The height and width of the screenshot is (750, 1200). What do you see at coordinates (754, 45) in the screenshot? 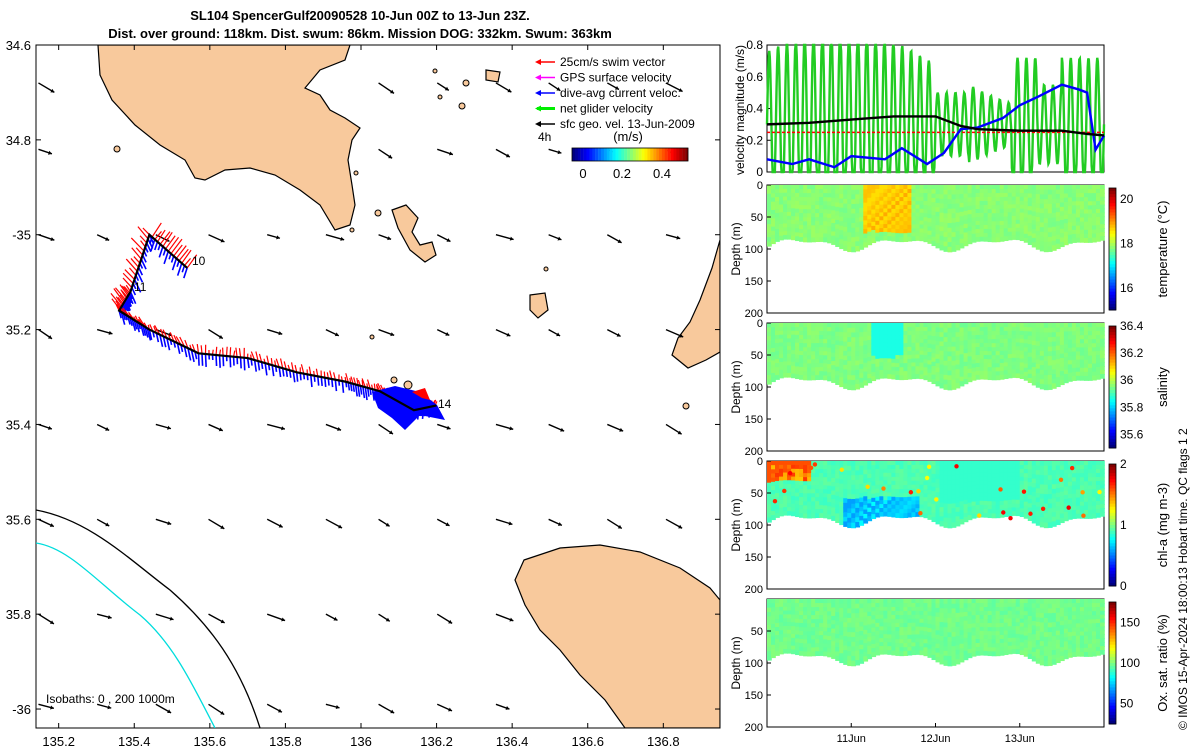
I see `velocity-ytick-label: 0.8` at bounding box center [754, 45].